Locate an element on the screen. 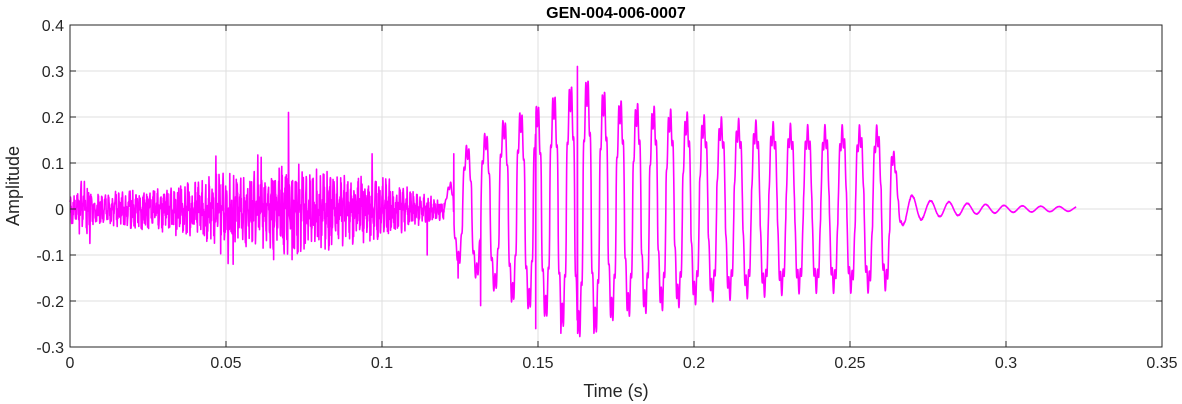  y-tick-label: -0.3 is located at coordinates (50, 348).